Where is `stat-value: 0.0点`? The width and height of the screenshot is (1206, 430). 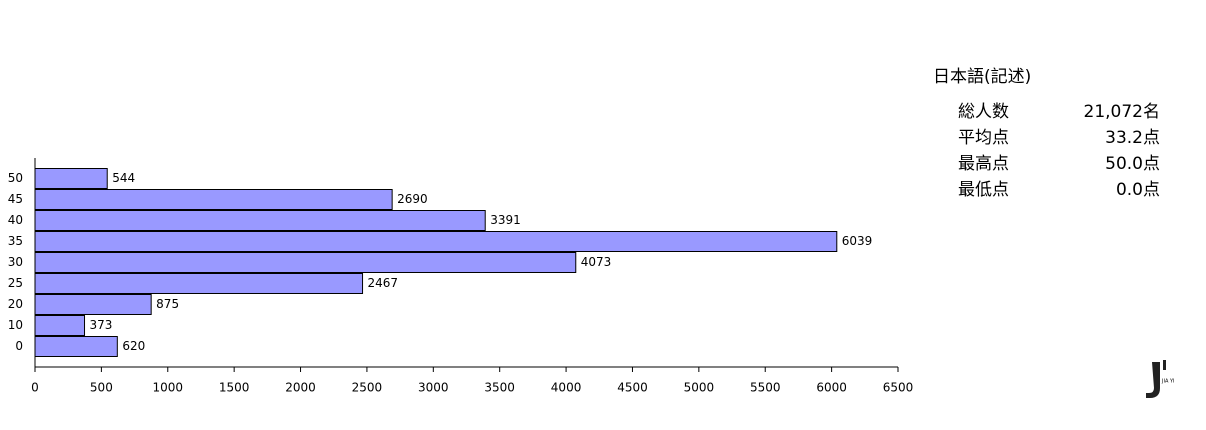
stat-value: 0.0点 is located at coordinates (1138, 190).